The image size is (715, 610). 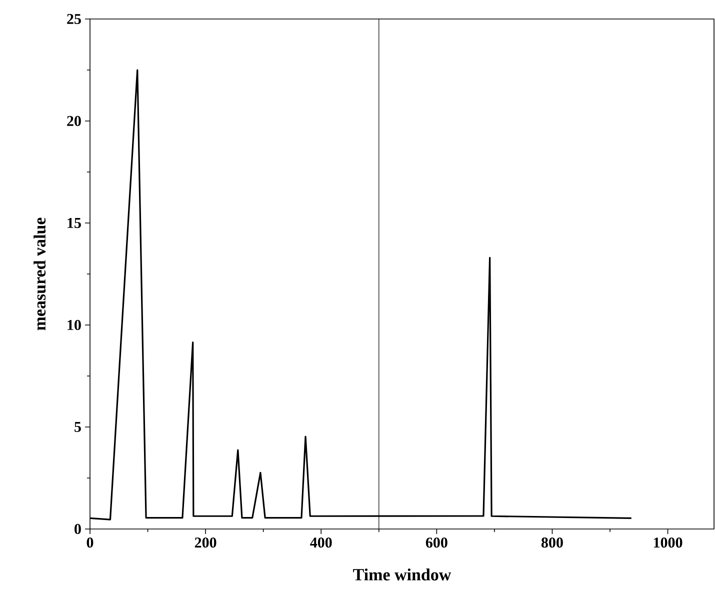 What do you see at coordinates (74, 121) in the screenshot?
I see `y-tick-label: 20` at bounding box center [74, 121].